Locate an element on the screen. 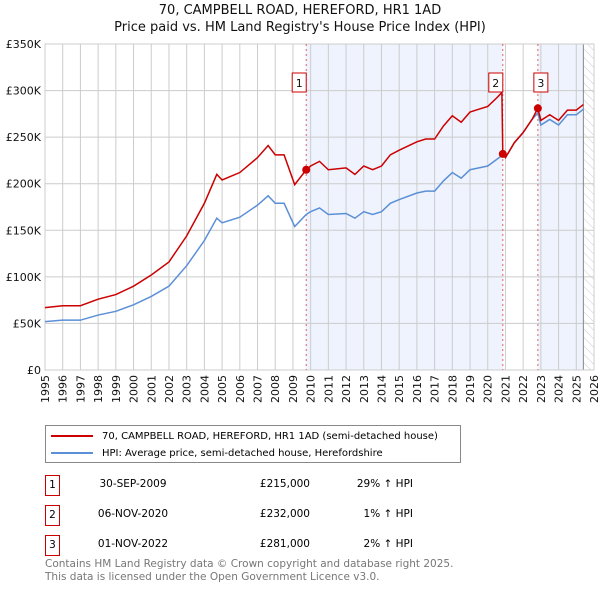  sale-price: £215,000 is located at coordinates (284, 484).